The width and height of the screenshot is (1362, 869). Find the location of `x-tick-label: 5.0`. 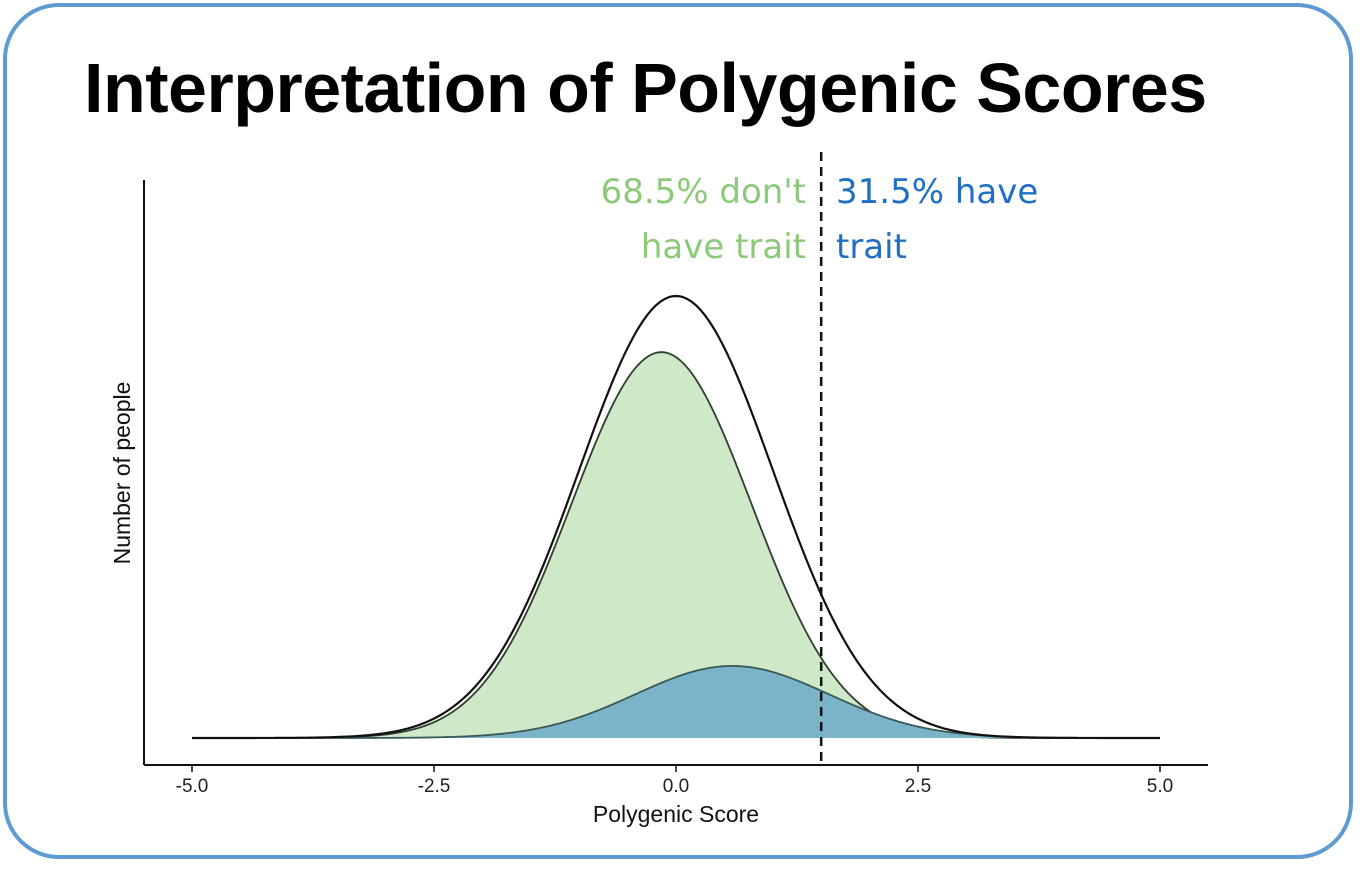

x-tick-label: 5.0 is located at coordinates (1160, 786).